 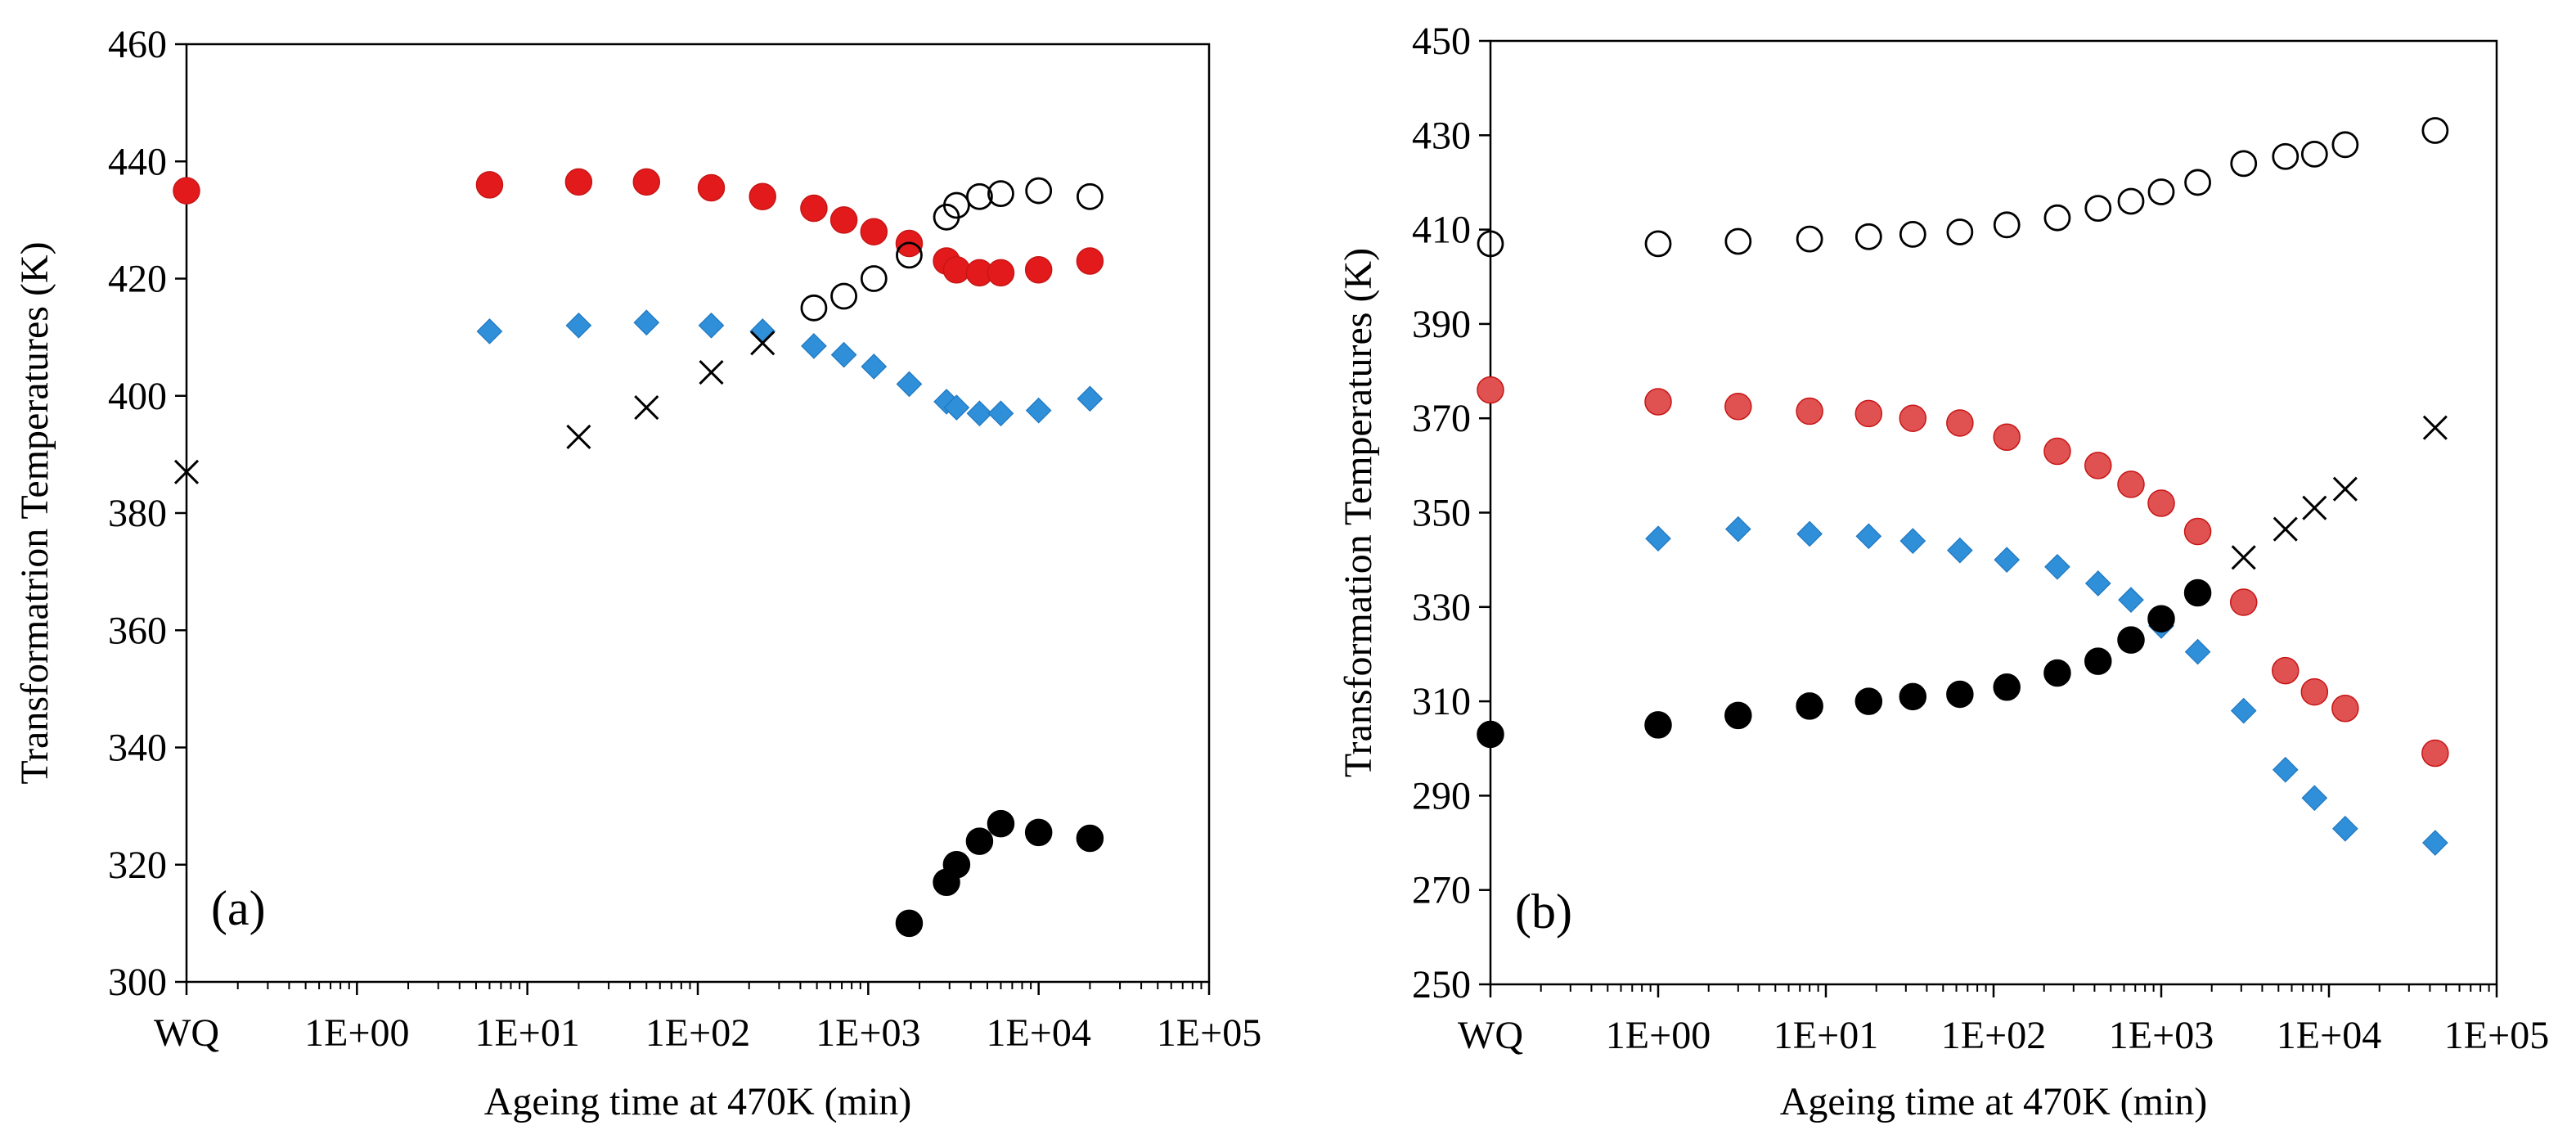 I want to click on y-tick-label: 380, so click(x=138, y=513).